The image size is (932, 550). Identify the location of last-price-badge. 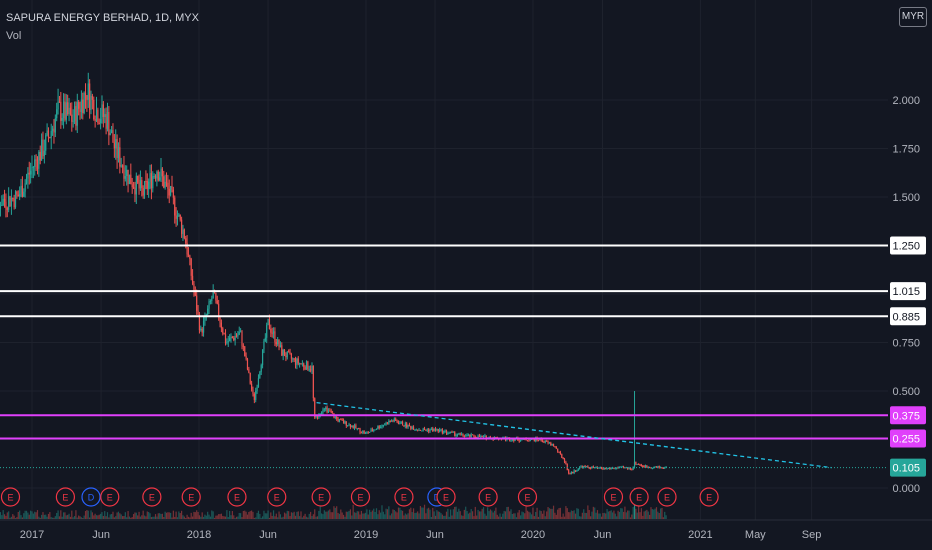
(908, 467).